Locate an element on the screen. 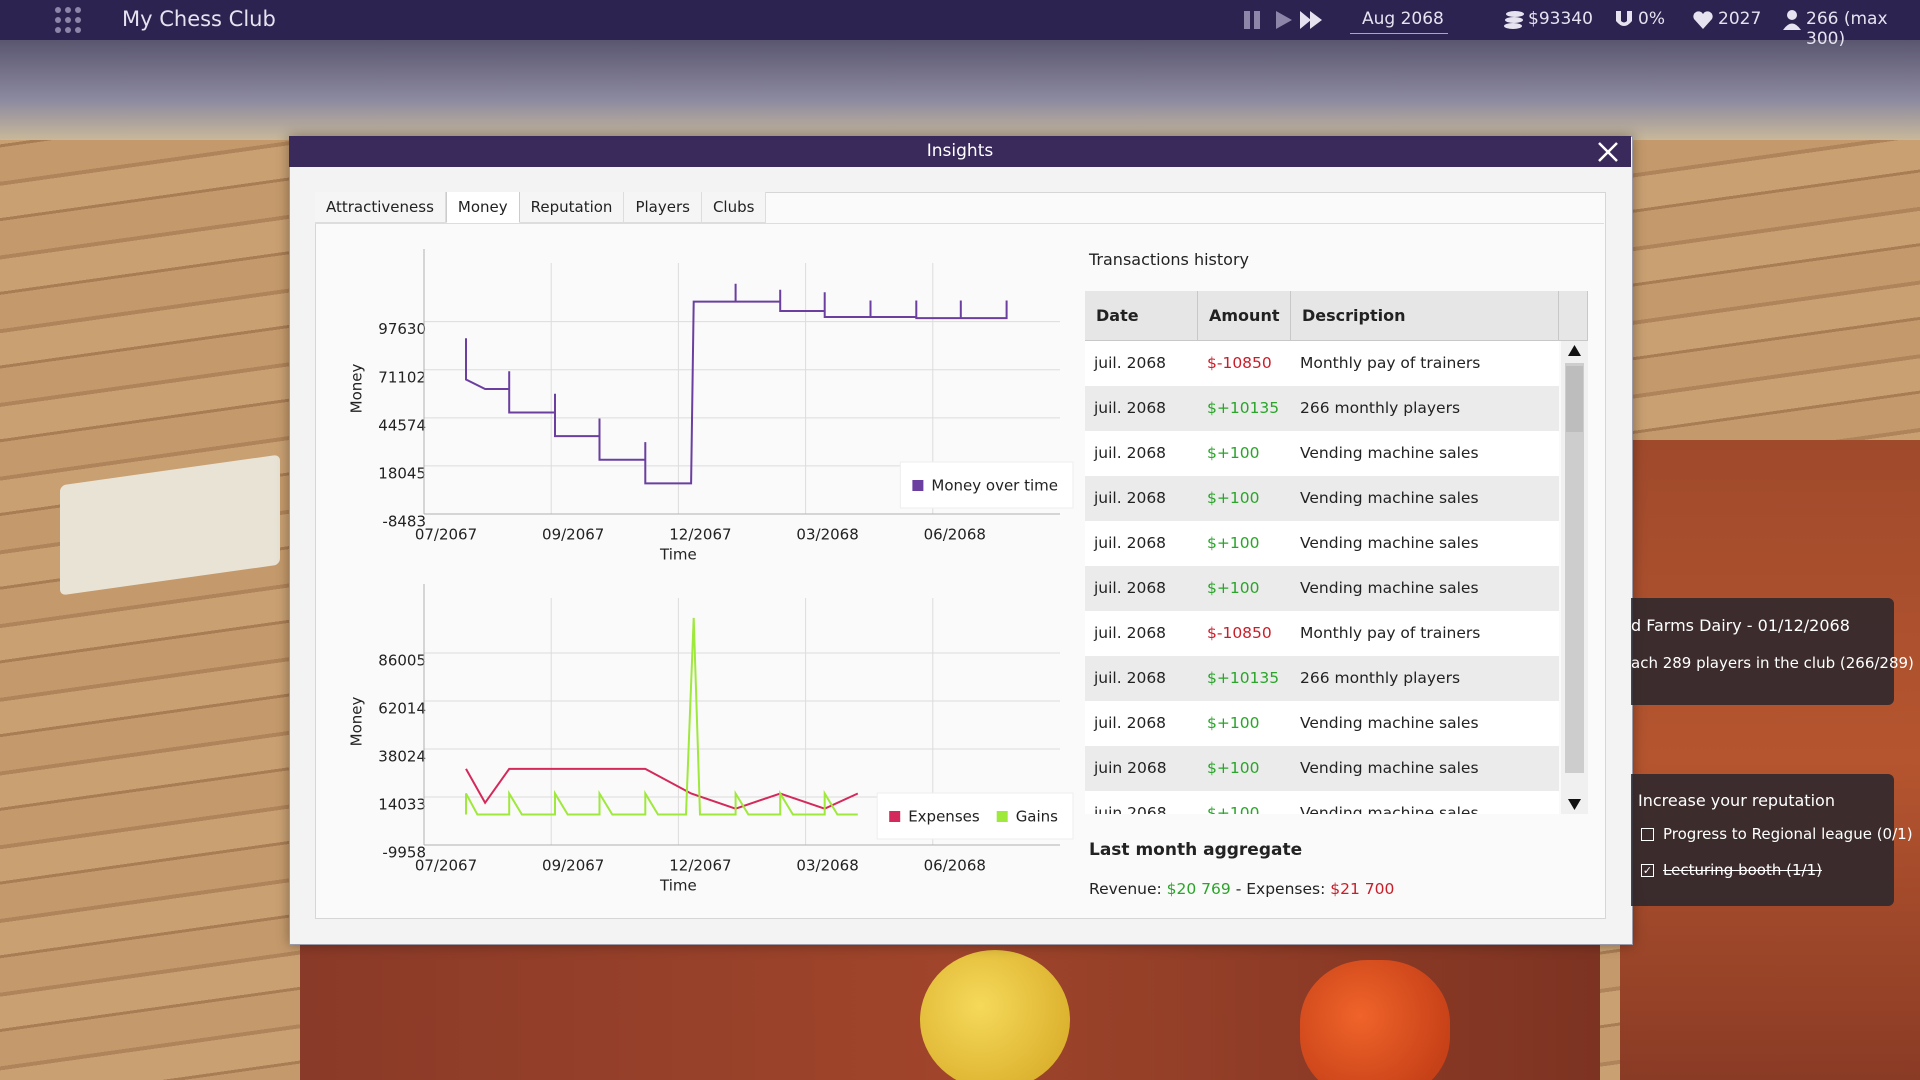 The height and width of the screenshot is (1080, 1920). tab: Reputation is located at coordinates (572, 207).